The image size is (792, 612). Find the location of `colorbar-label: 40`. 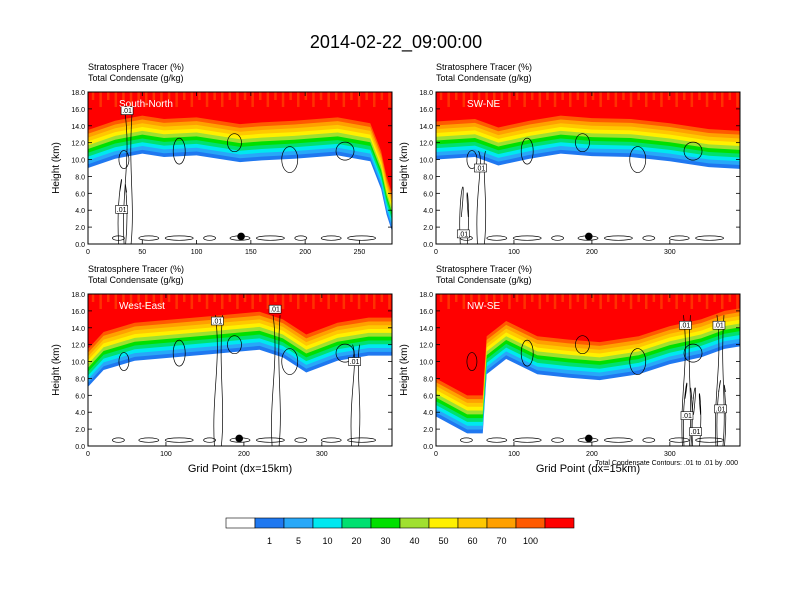

colorbar-label: 40 is located at coordinates (414, 541).